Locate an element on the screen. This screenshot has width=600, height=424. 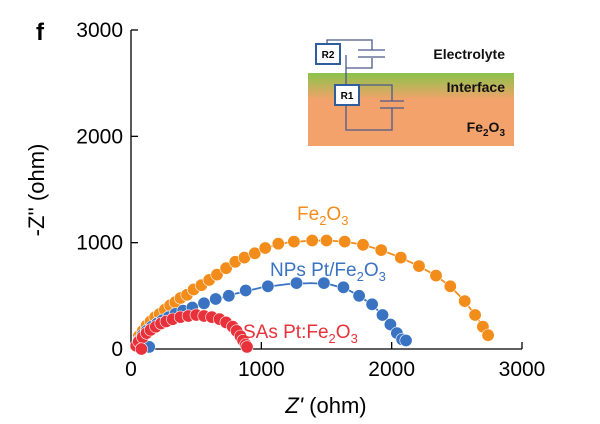
inset-sub-base: Fe is located at coordinates (475, 127).